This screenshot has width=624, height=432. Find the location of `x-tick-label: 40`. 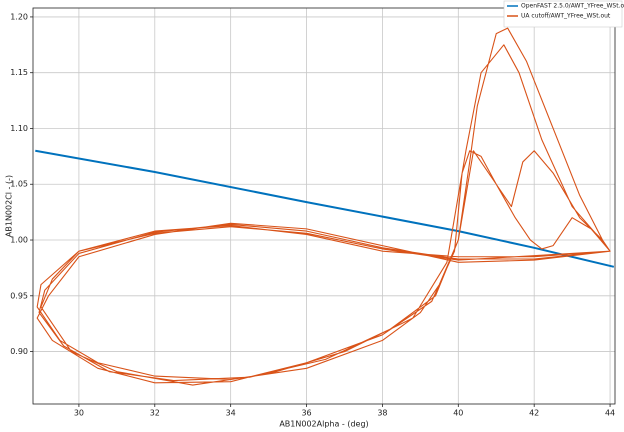

x-tick-label: 40 is located at coordinates (458, 413).